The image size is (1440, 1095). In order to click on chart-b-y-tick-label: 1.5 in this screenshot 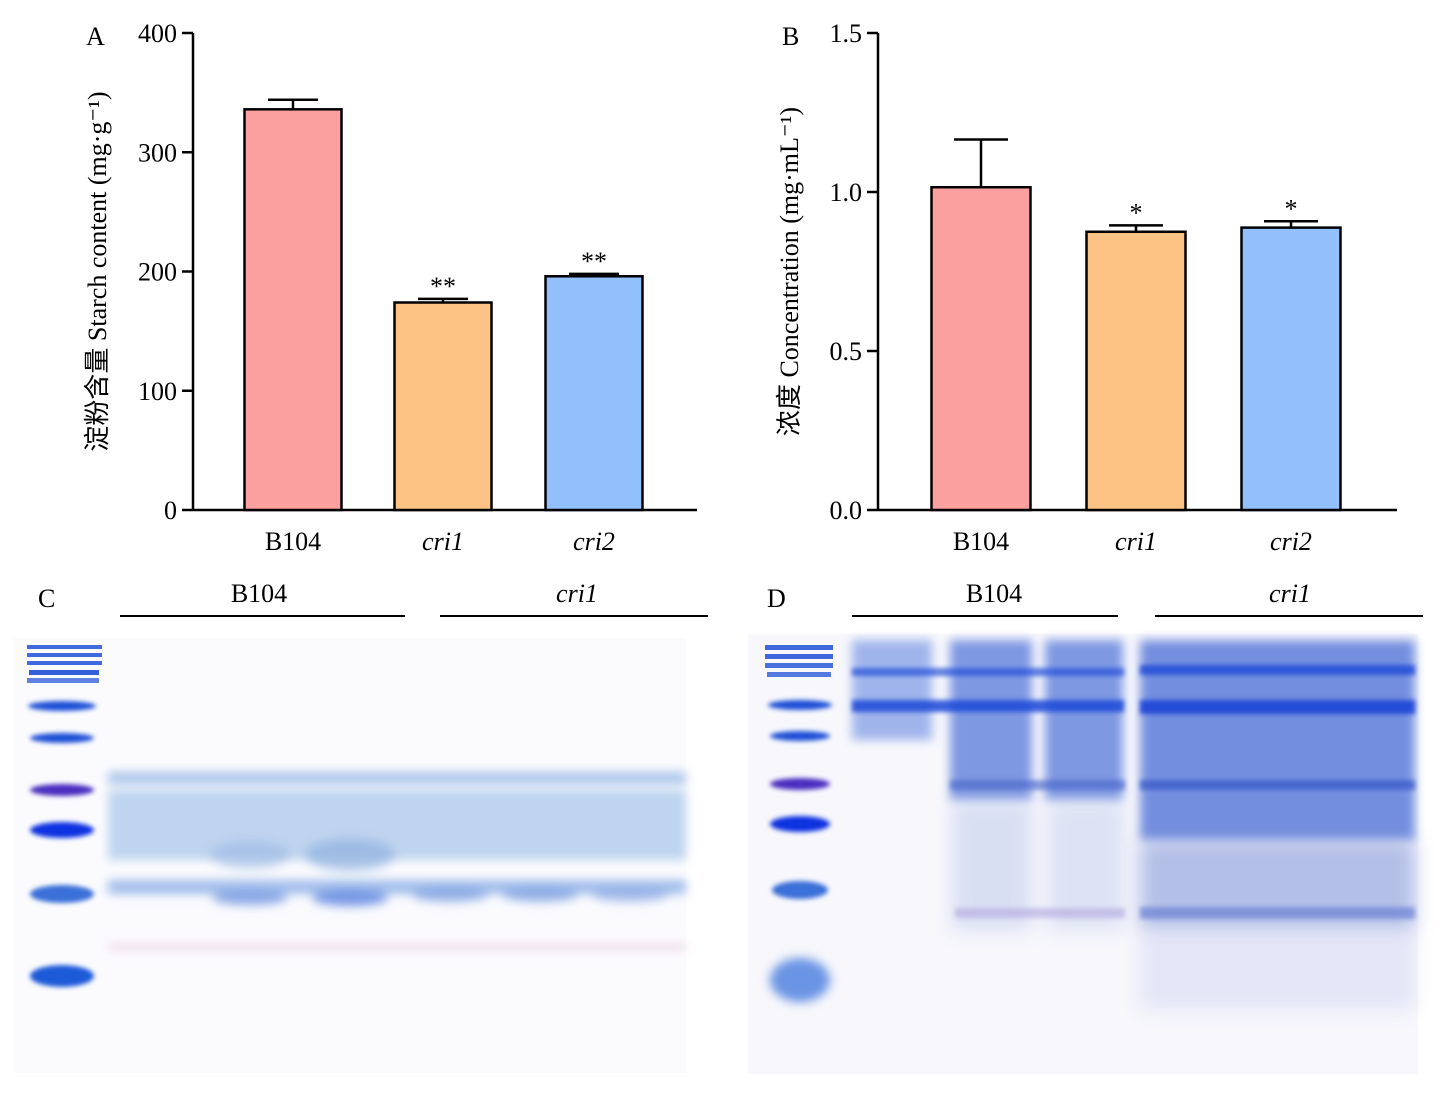, I will do `click(846, 33)`.